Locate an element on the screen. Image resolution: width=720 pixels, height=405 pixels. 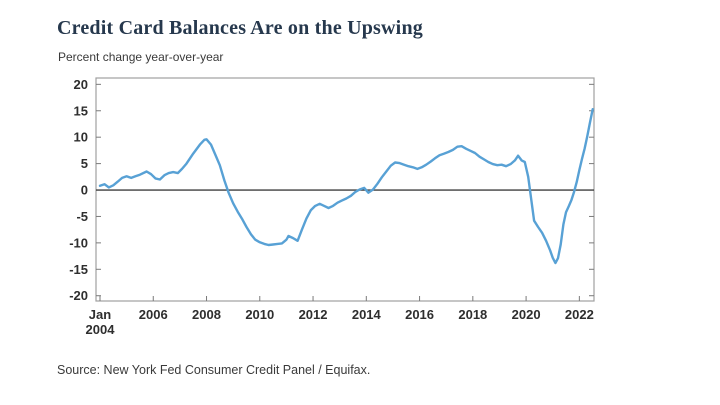
x-tick-label: 2012 is located at coordinates (313, 314).